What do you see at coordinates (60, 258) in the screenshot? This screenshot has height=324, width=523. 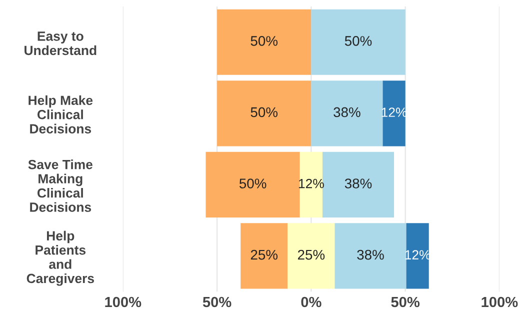 I see `y-tick-label: Help Patients and Caregivers` at bounding box center [60, 258].